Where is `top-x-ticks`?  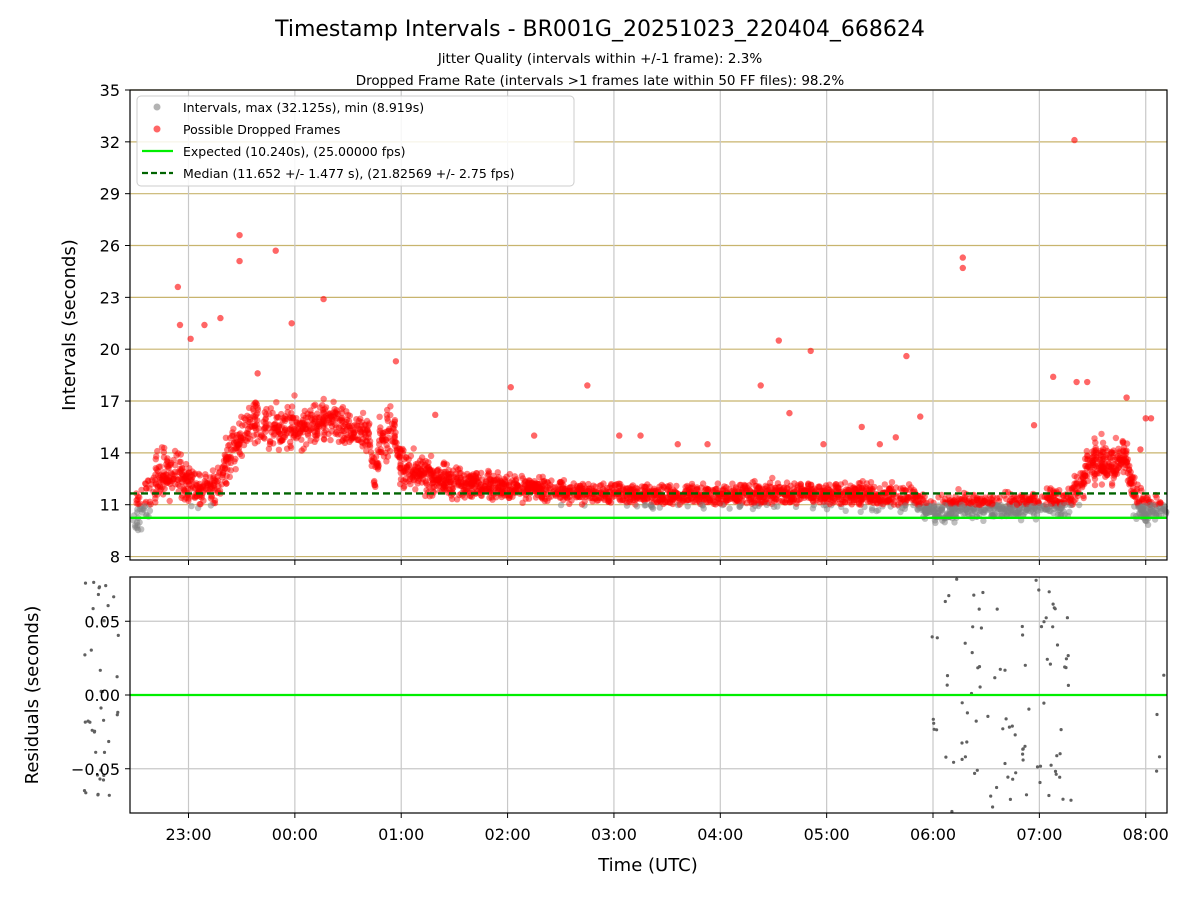 top-x-ticks is located at coordinates (667, 562).